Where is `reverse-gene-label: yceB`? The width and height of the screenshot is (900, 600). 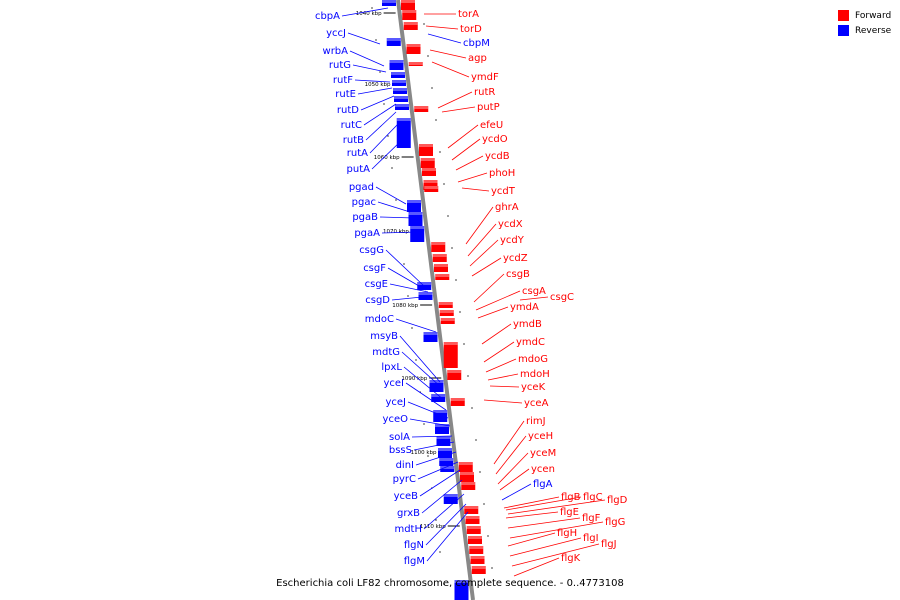 reverse-gene-label: yceB is located at coordinates (406, 496).